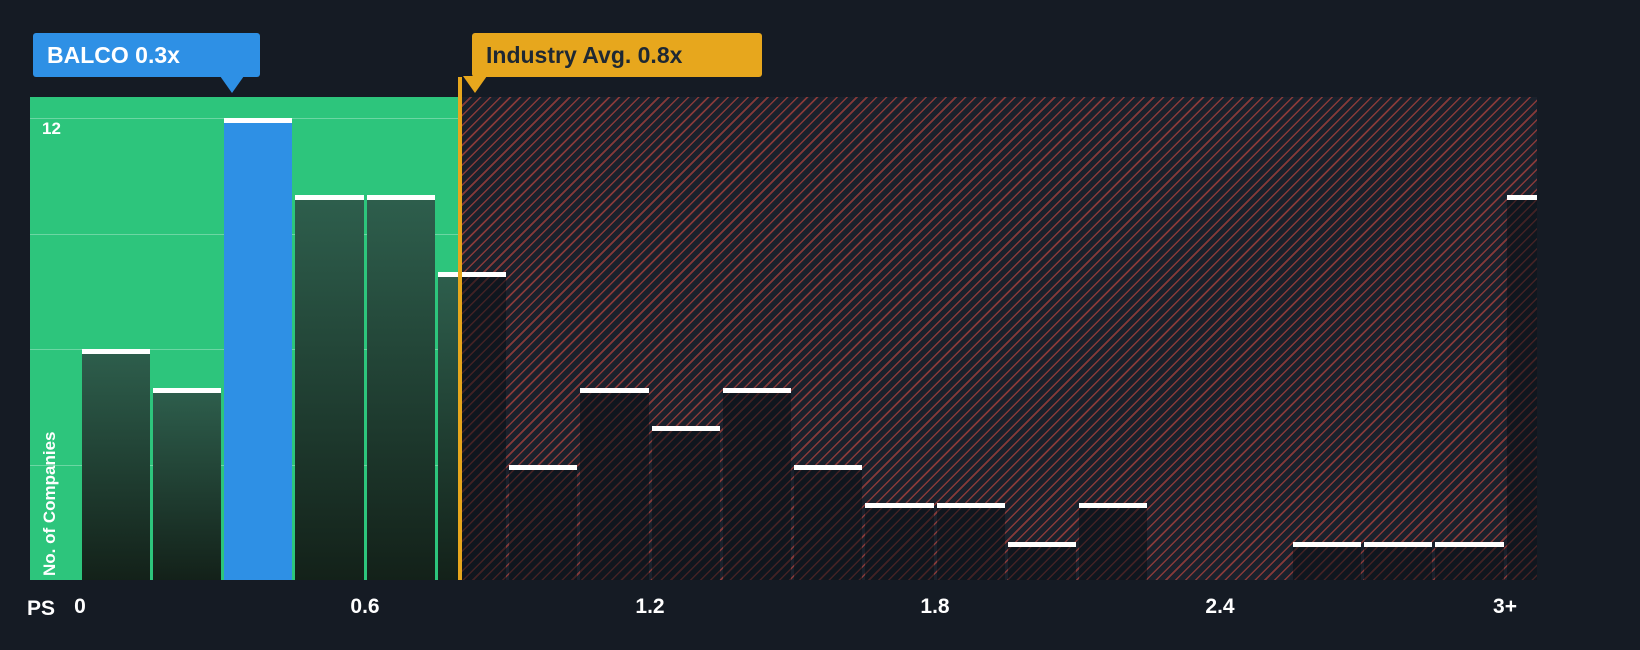  Describe the element at coordinates (51, 128) in the screenshot. I see `y-axis-tick-label: 12` at that location.